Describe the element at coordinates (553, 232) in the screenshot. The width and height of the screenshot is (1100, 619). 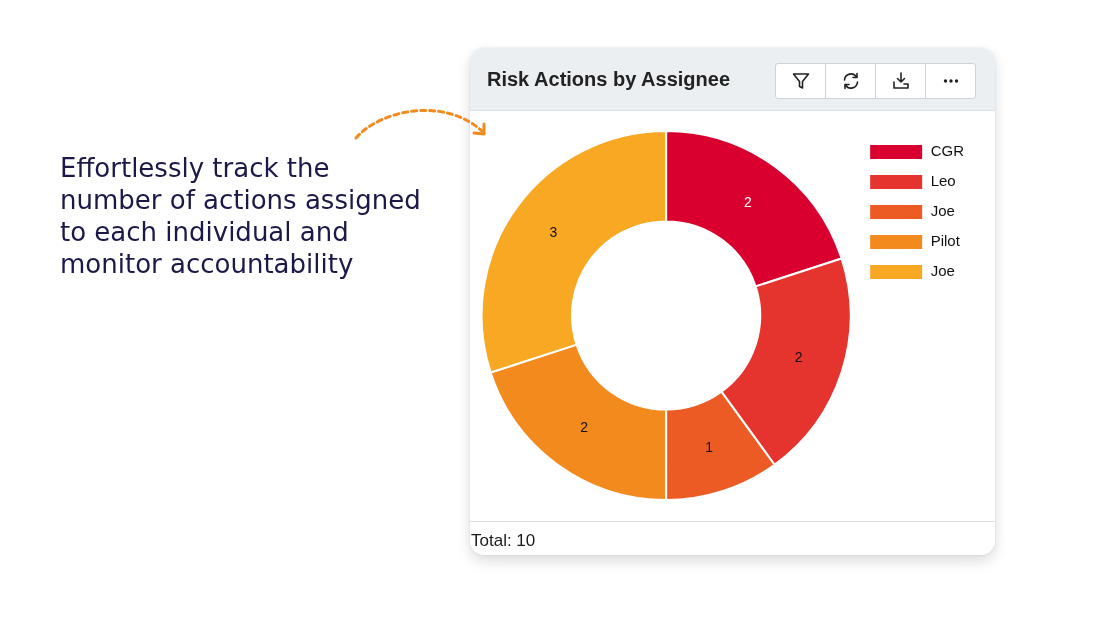
I see `data-label: 3` at that location.